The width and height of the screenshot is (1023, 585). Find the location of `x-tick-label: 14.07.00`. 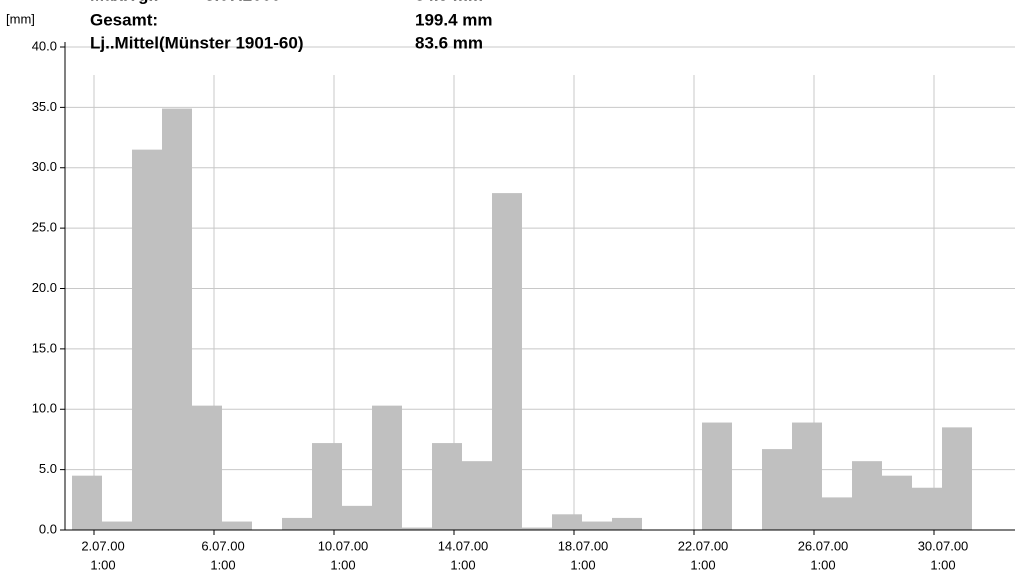

x-tick-label: 14.07.00 is located at coordinates (463, 545).